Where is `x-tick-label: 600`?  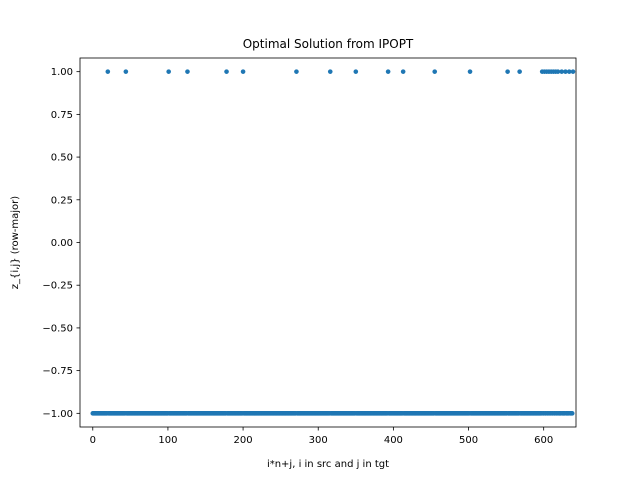 x-tick-label: 600 is located at coordinates (543, 440).